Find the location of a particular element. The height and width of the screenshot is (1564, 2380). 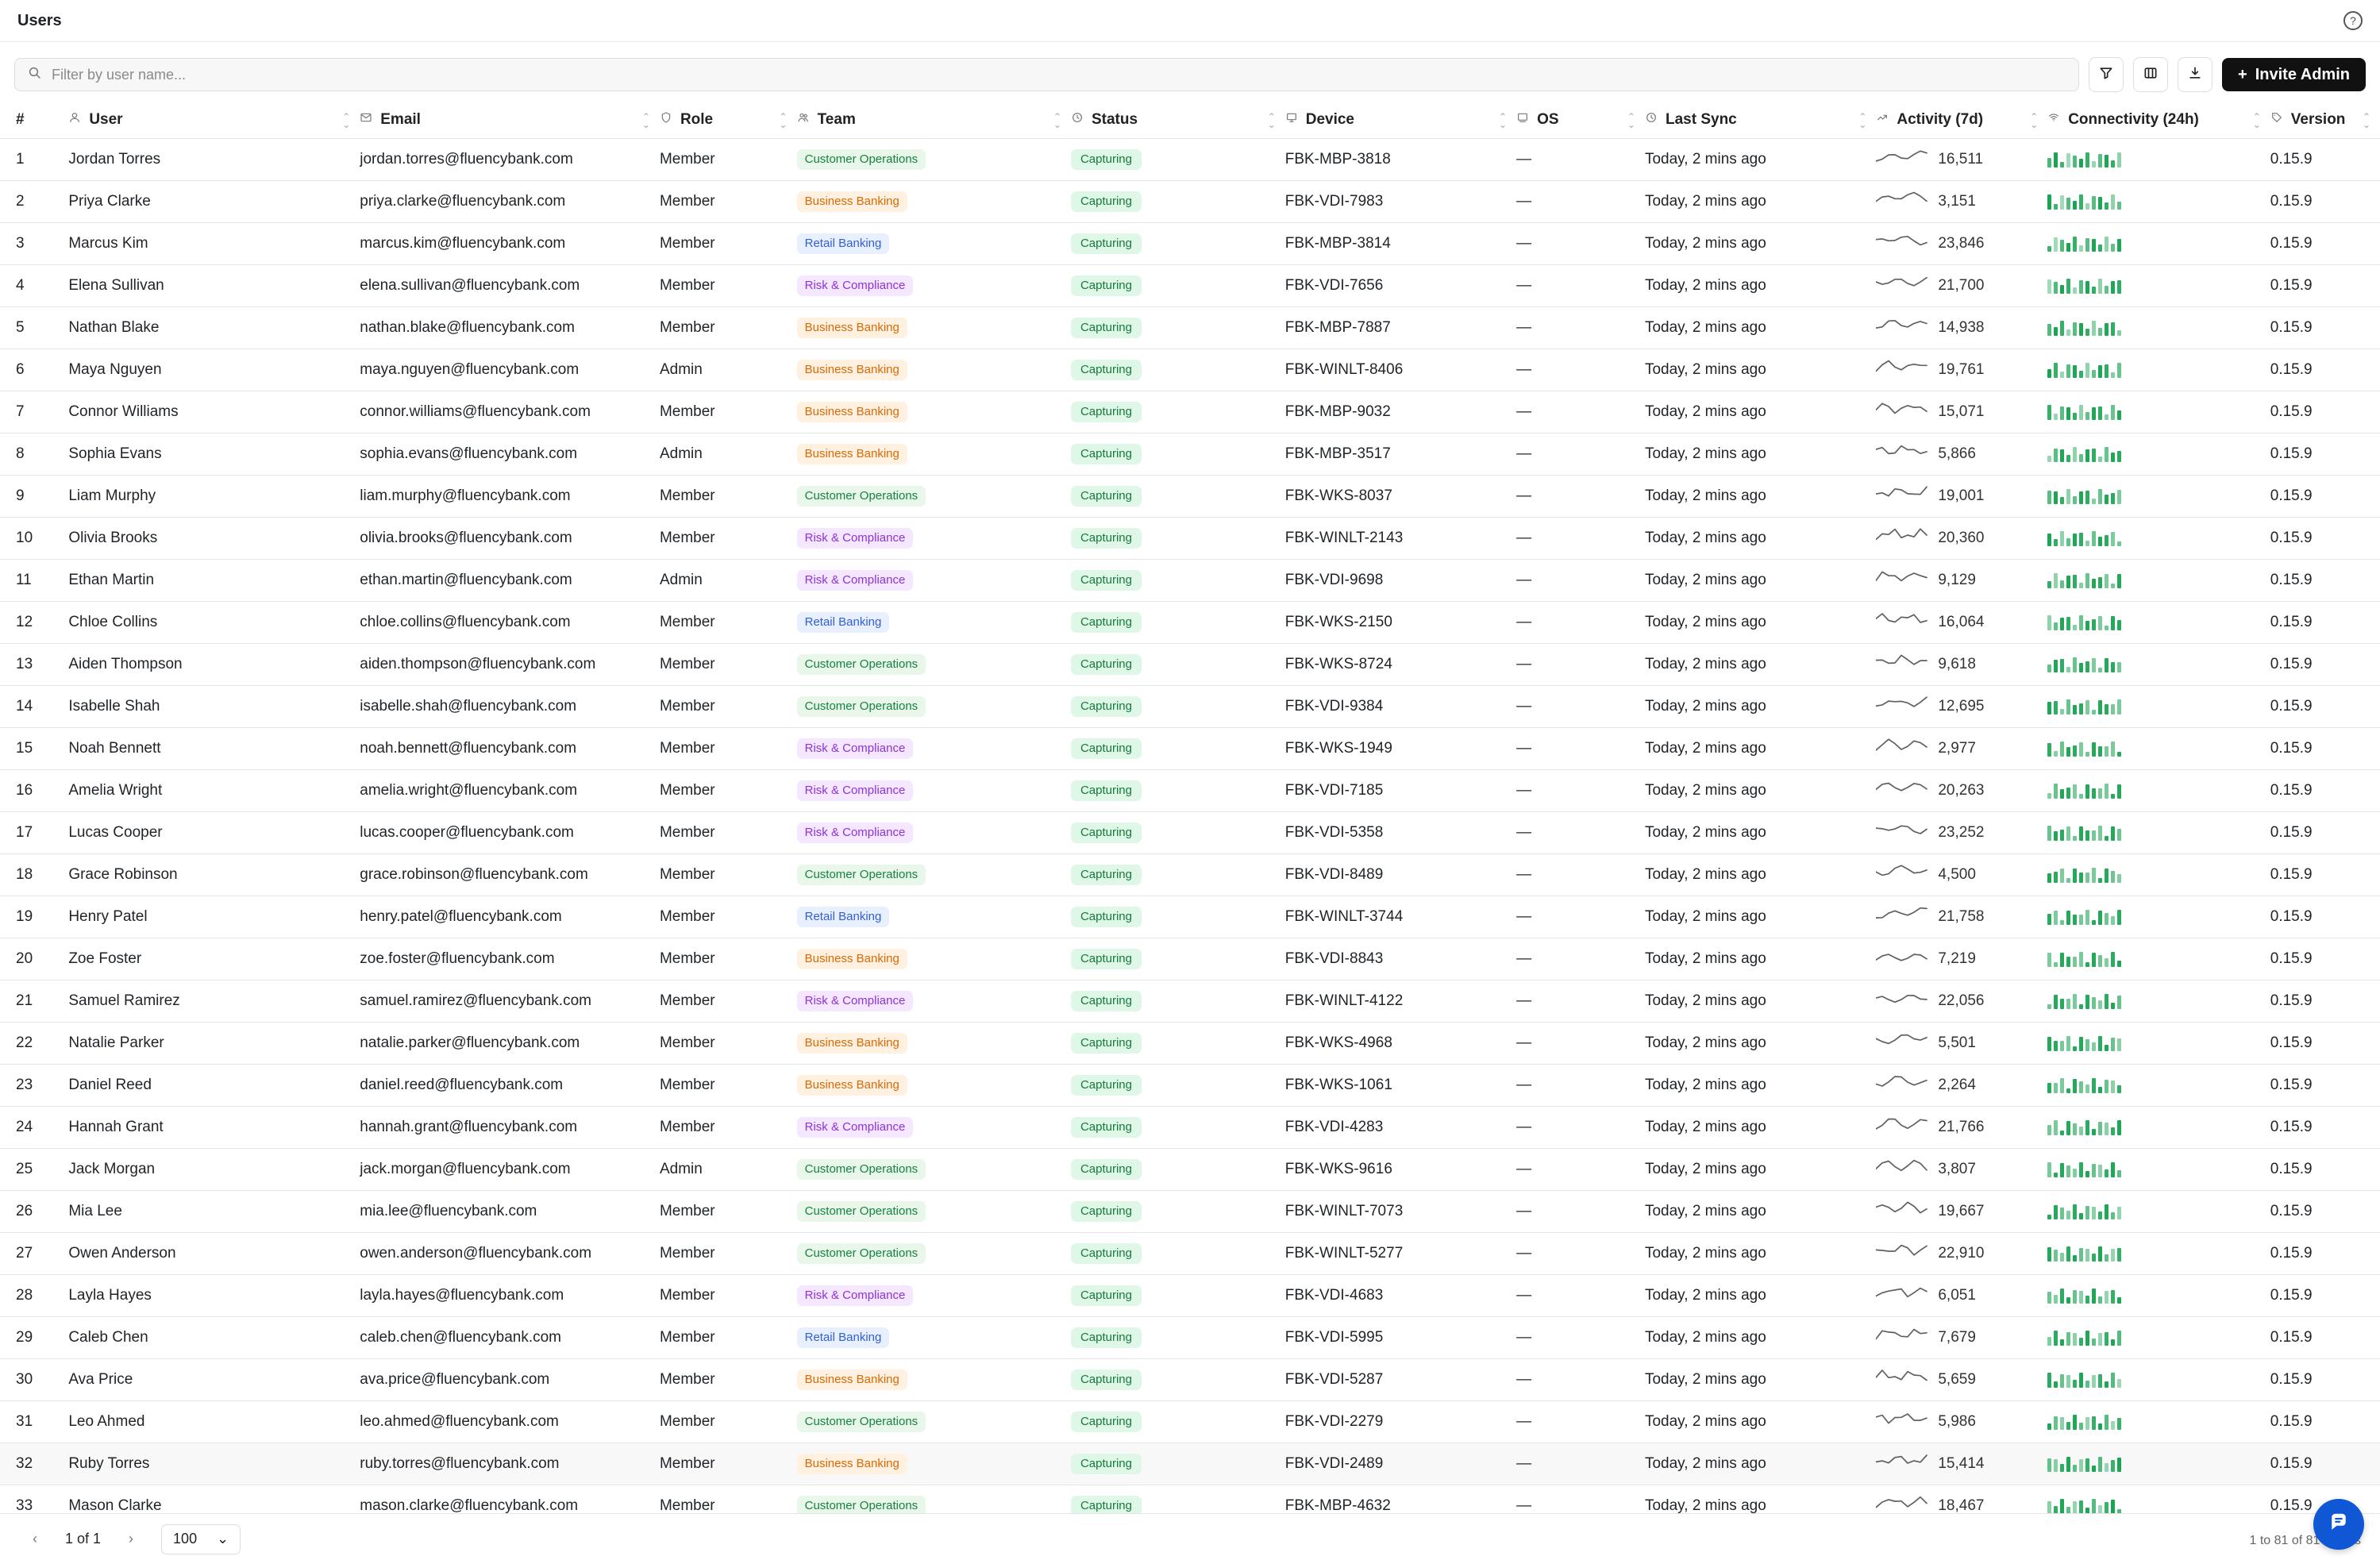

email-address: aiden.thompson@fluencybank.com is located at coordinates (478, 664).